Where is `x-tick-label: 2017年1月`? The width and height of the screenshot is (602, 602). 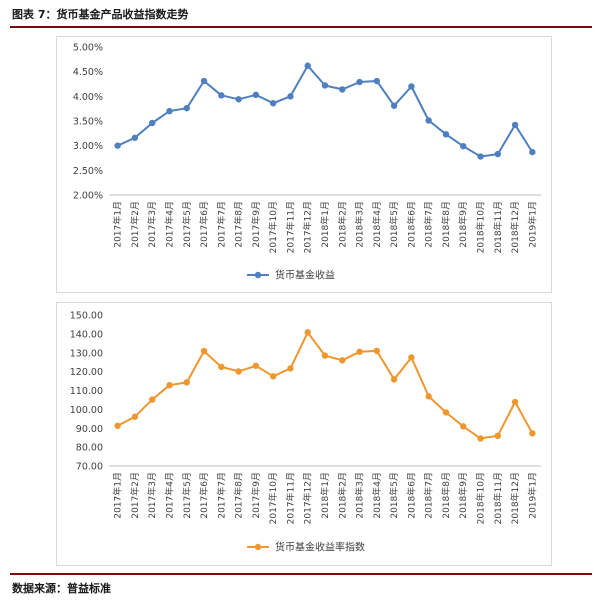 x-tick-label: 2017年1月 is located at coordinates (118, 224).